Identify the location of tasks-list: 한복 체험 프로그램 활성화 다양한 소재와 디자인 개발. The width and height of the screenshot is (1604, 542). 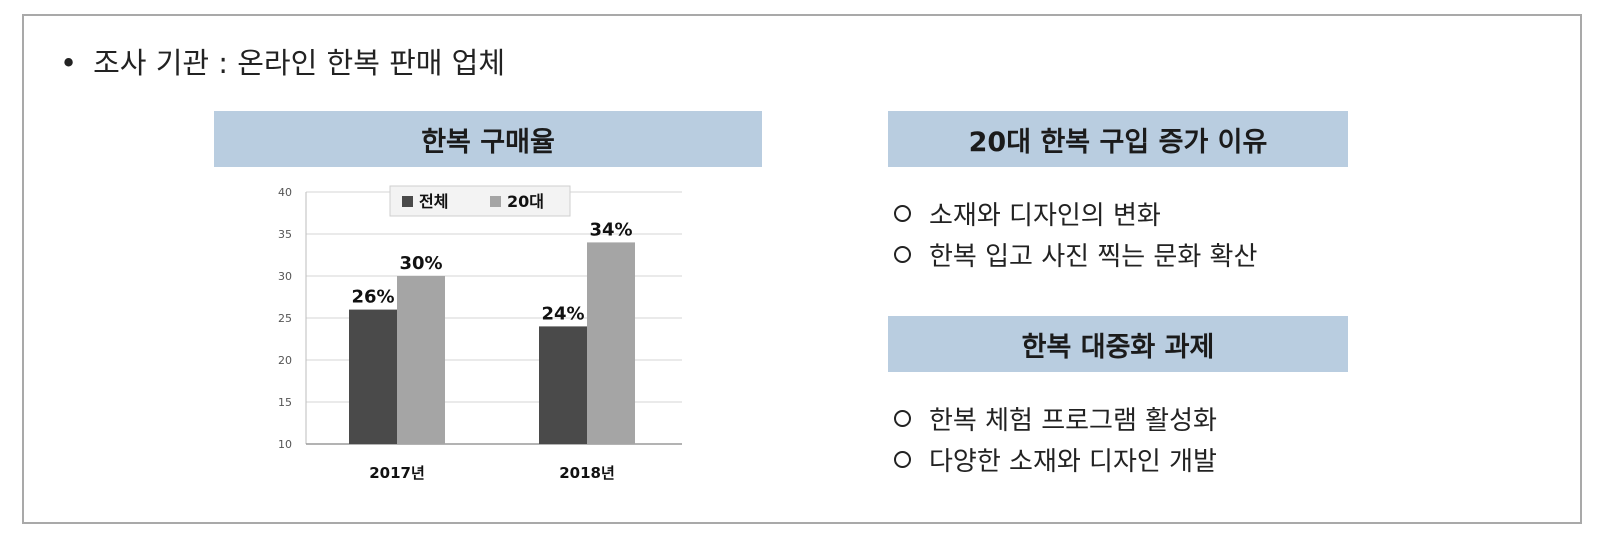
(1055, 439).